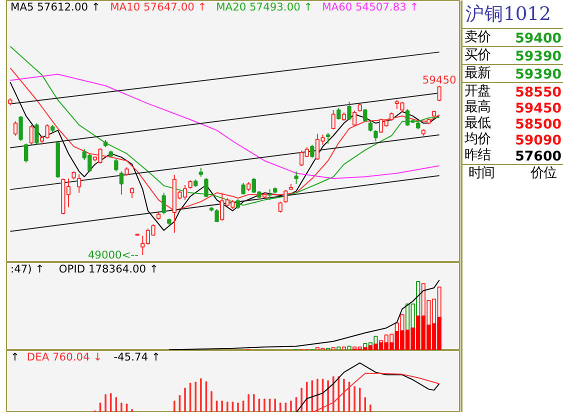 This screenshot has height=412, width=563. What do you see at coordinates (477, 91) in the screenshot?
I see `text: 开盘` at bounding box center [477, 91].